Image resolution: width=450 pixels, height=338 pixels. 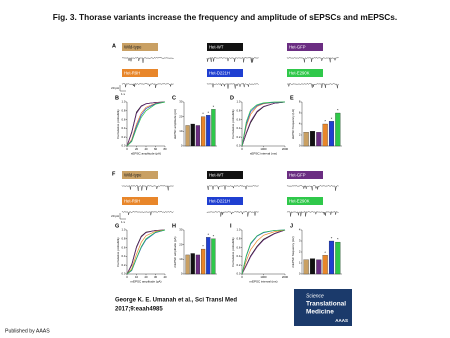 What do you see at coordinates (117, 98) in the screenshot?
I see `panel-label: B` at bounding box center [117, 98].